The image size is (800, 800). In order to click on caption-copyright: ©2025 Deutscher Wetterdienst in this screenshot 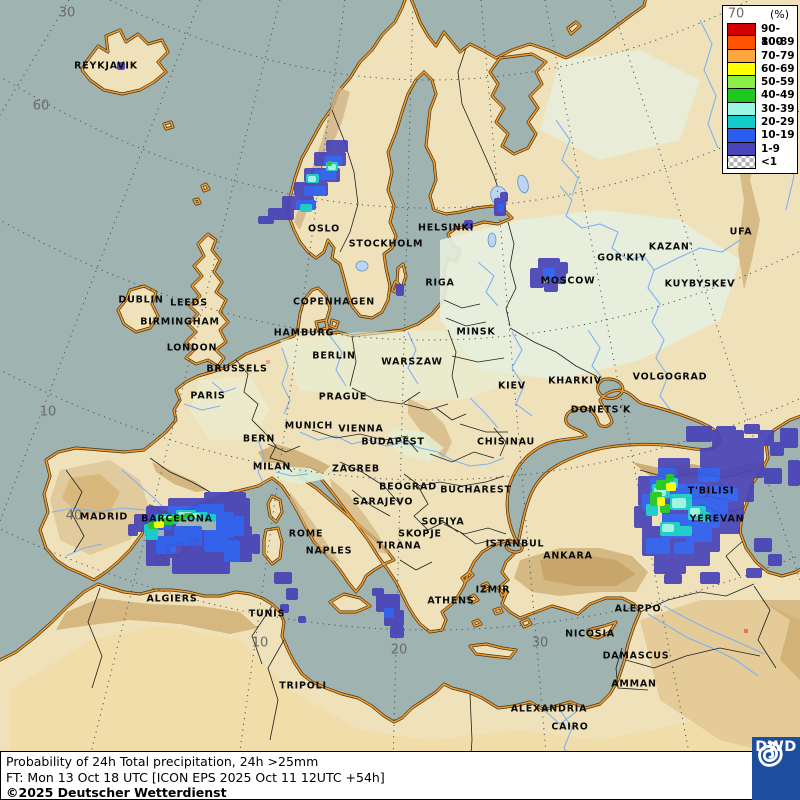, I will do `click(116, 792)`.